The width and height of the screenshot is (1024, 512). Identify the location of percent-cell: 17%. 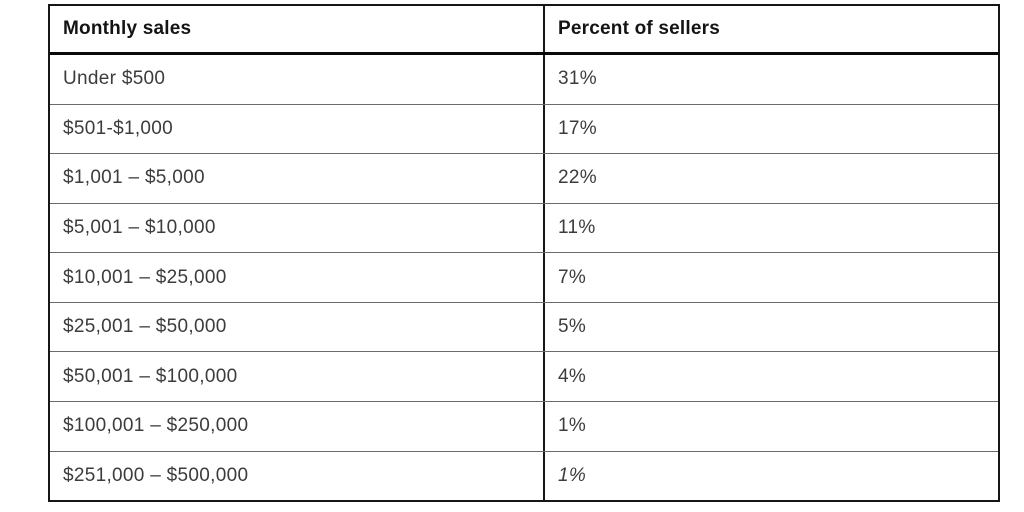
(577, 128).